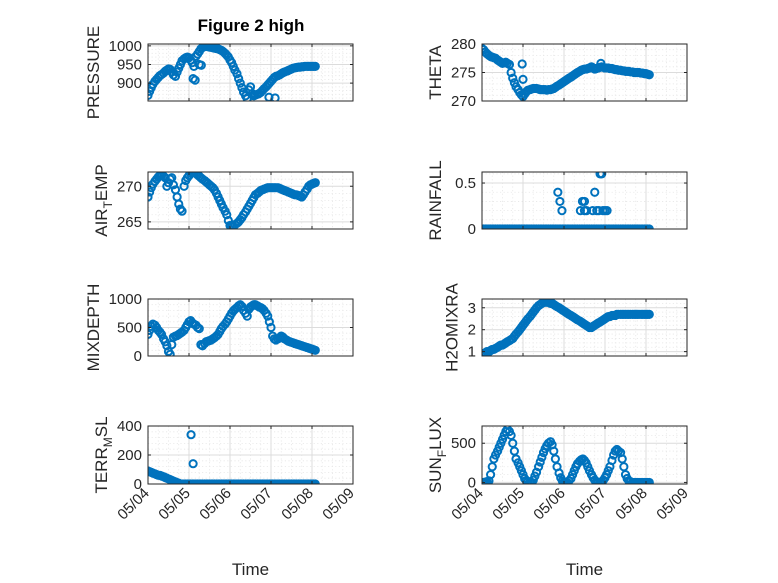 This screenshot has height=583, width=778. I want to click on chart-rainfall: 0 0.5 RAINFALL, so click(557, 200).